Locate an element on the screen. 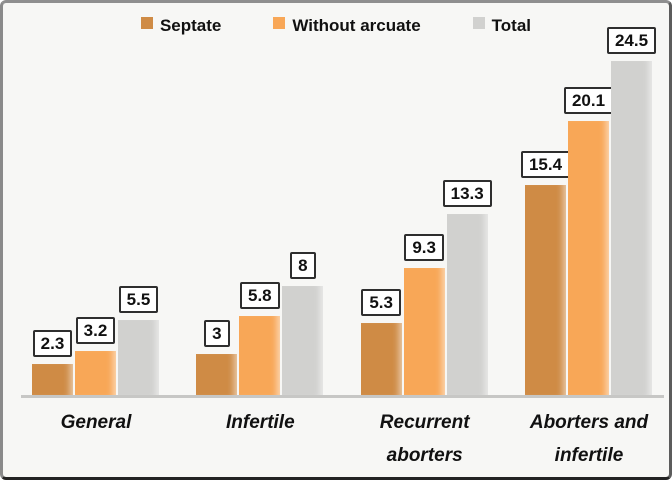  value-label-total-general: 5.5 is located at coordinates (138, 299).